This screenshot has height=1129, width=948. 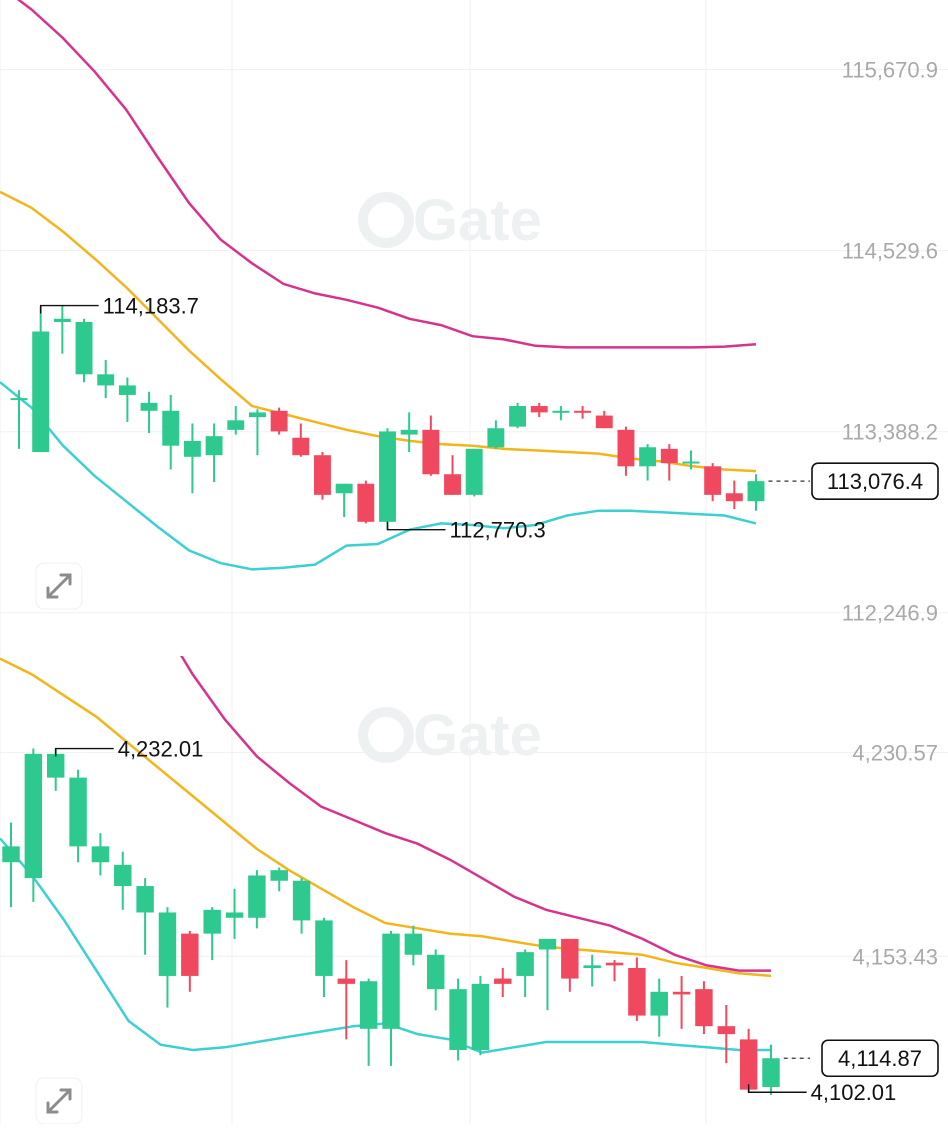 What do you see at coordinates (890, 251) in the screenshot?
I see `y-tick-label: 114,529.6` at bounding box center [890, 251].